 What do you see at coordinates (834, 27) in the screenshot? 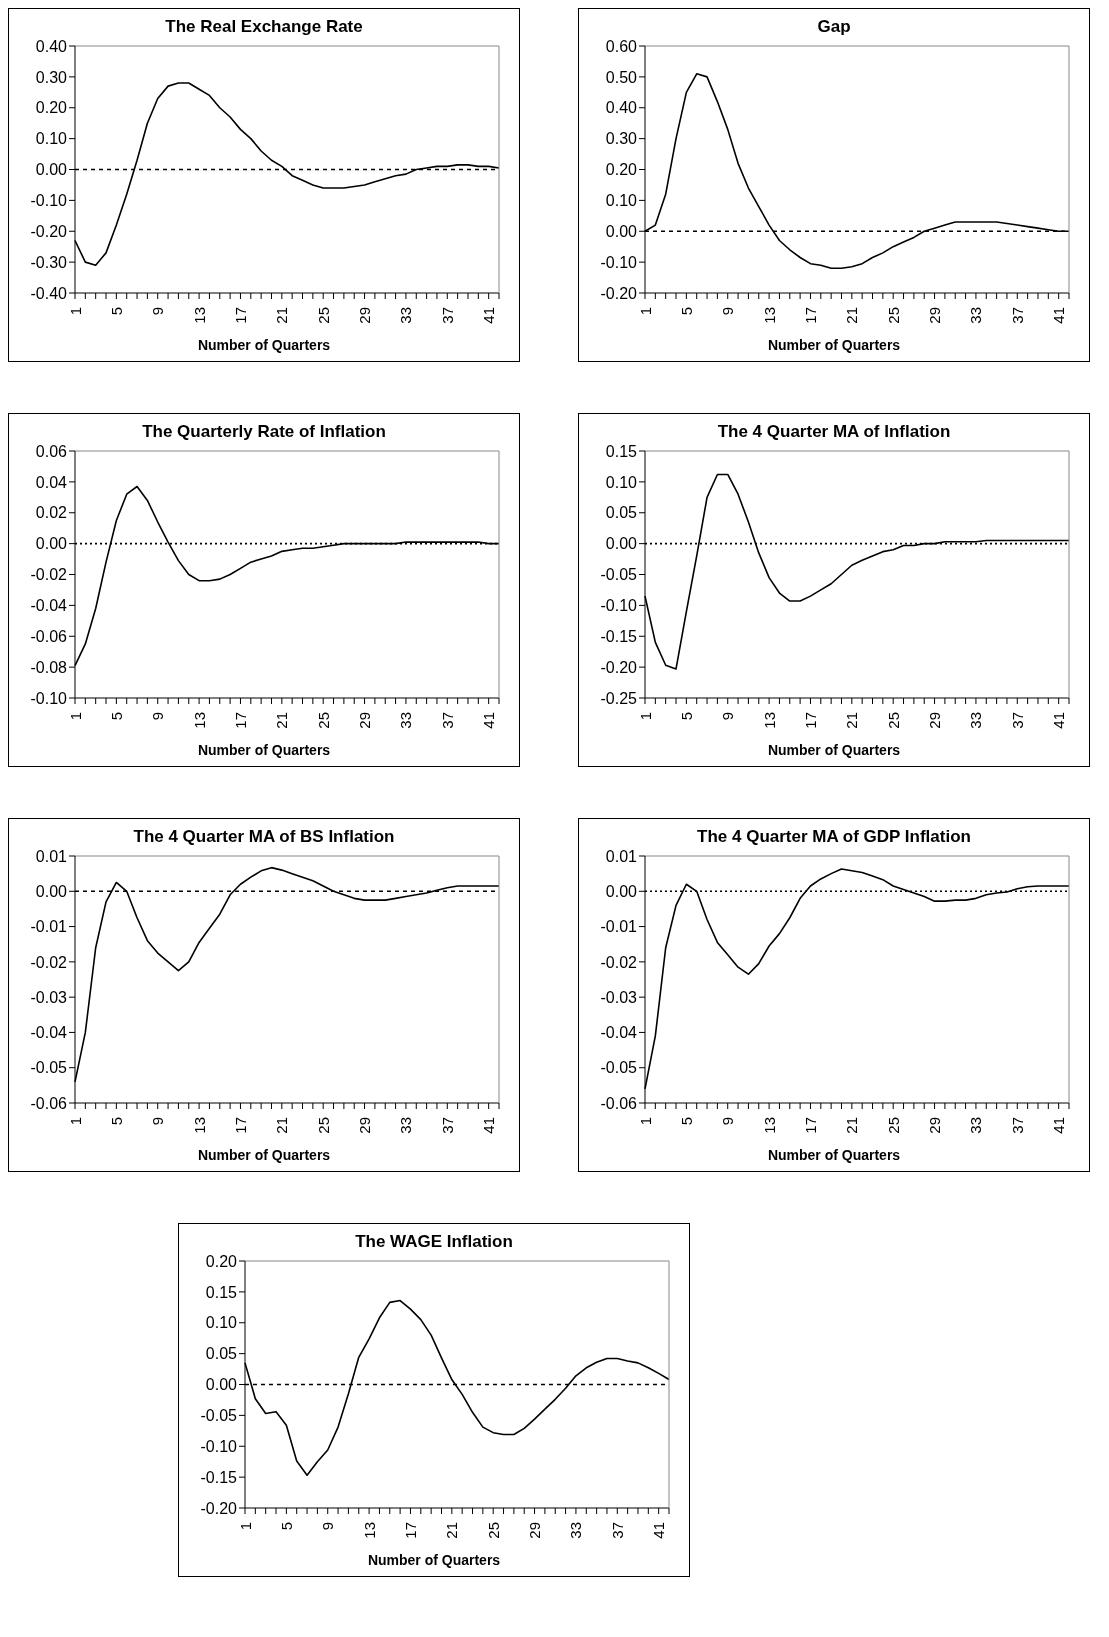
I see `chart-title: Gap` at bounding box center [834, 27].